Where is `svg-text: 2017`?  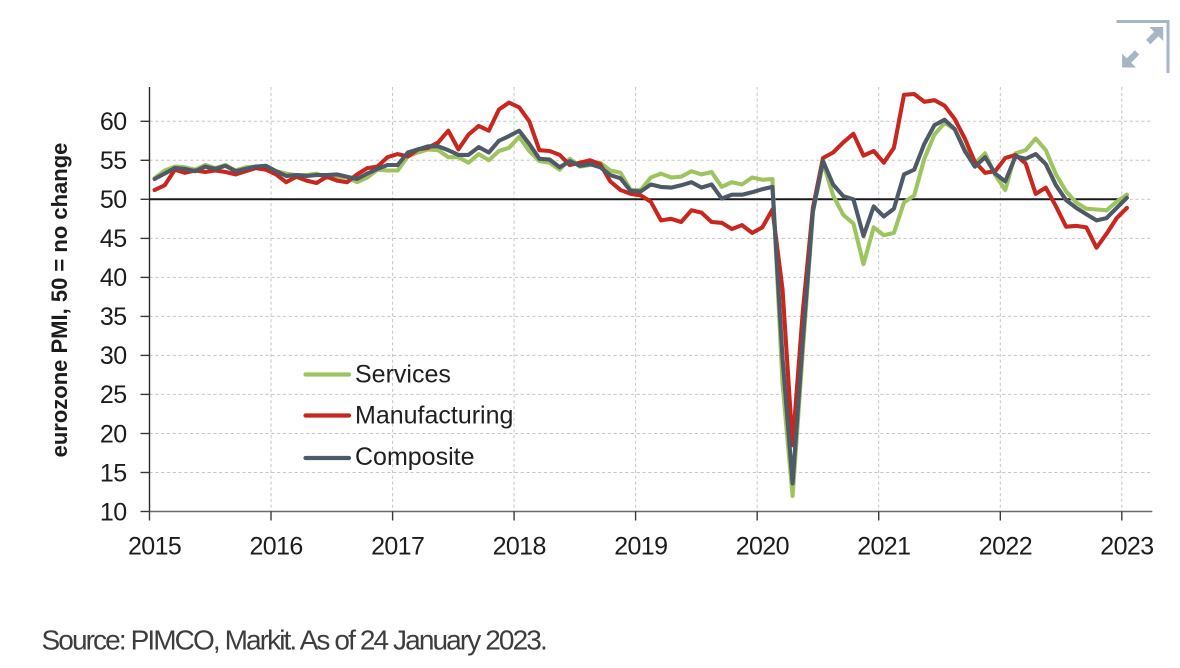
svg-text: 2017 is located at coordinates (397, 547).